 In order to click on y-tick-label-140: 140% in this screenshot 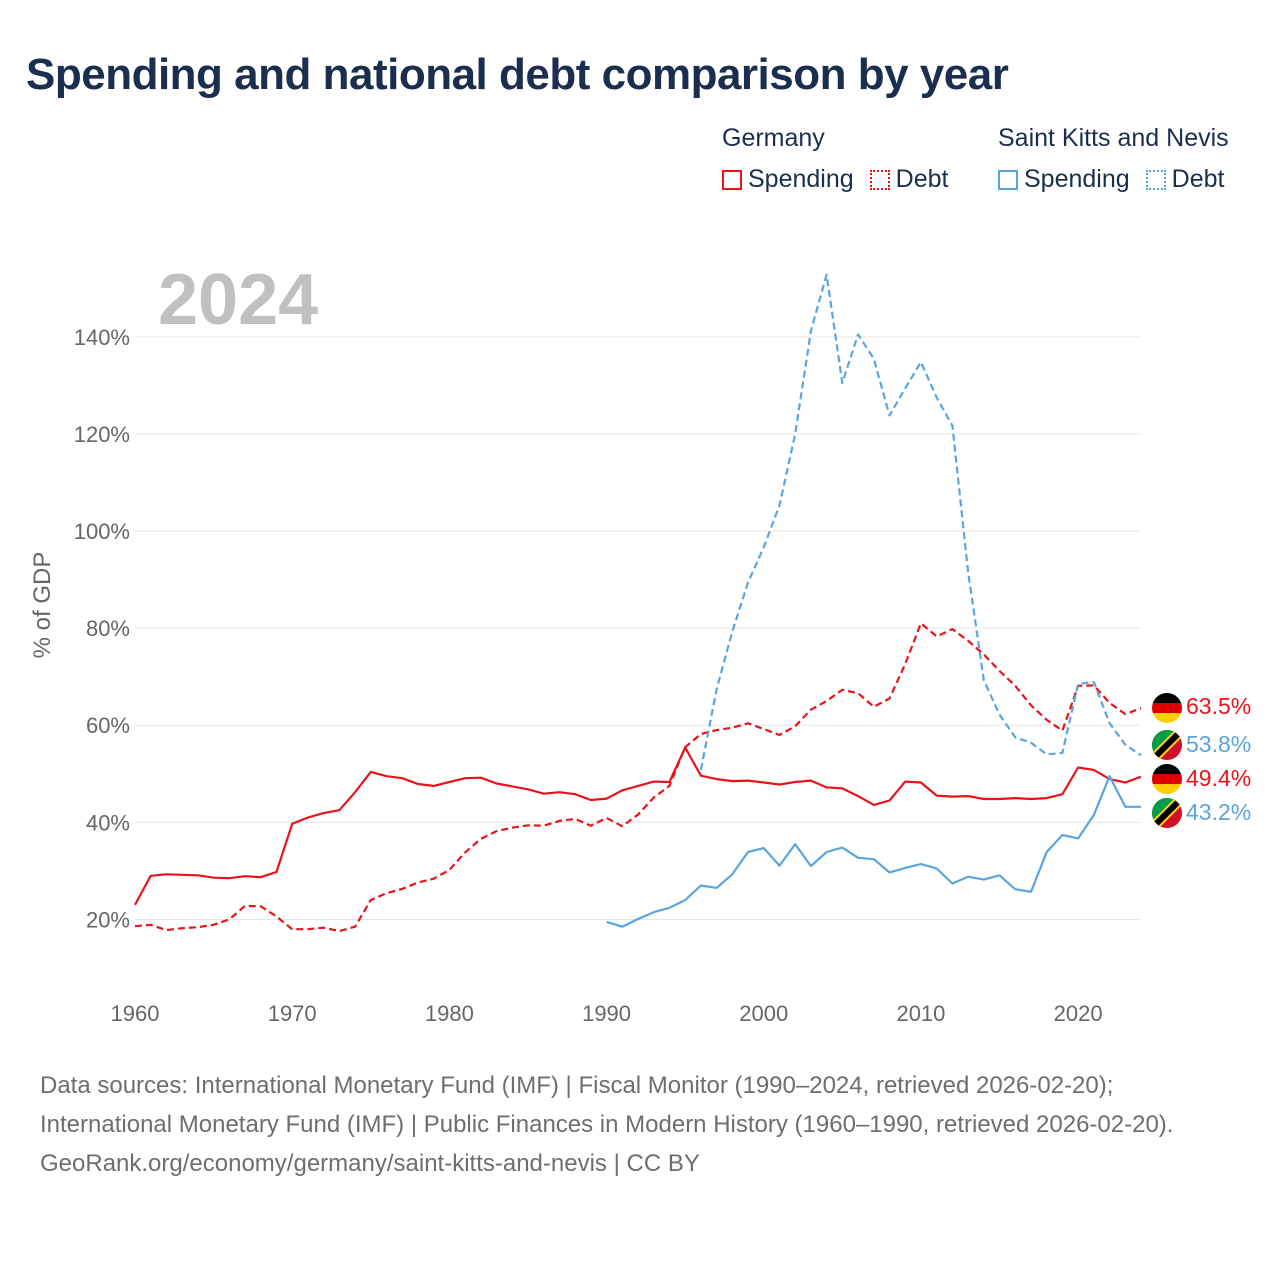, I will do `click(102, 337)`.